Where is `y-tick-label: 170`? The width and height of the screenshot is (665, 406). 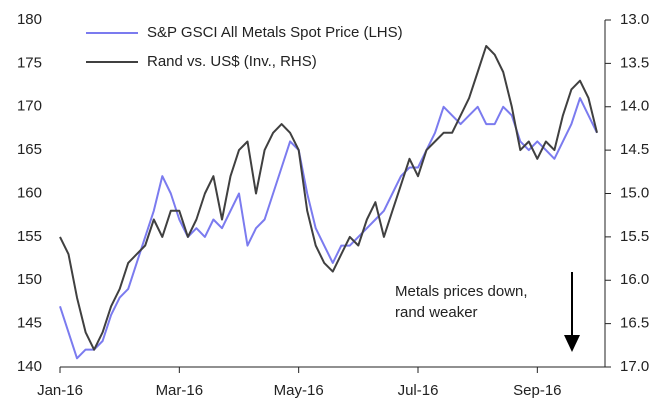
y-tick-label: 170 is located at coordinates (29, 106).